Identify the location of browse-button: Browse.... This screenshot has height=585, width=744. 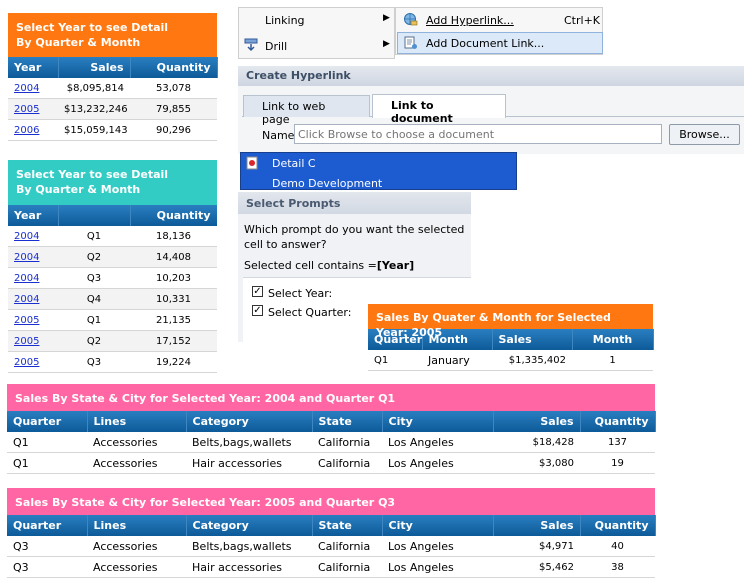
(704, 134).